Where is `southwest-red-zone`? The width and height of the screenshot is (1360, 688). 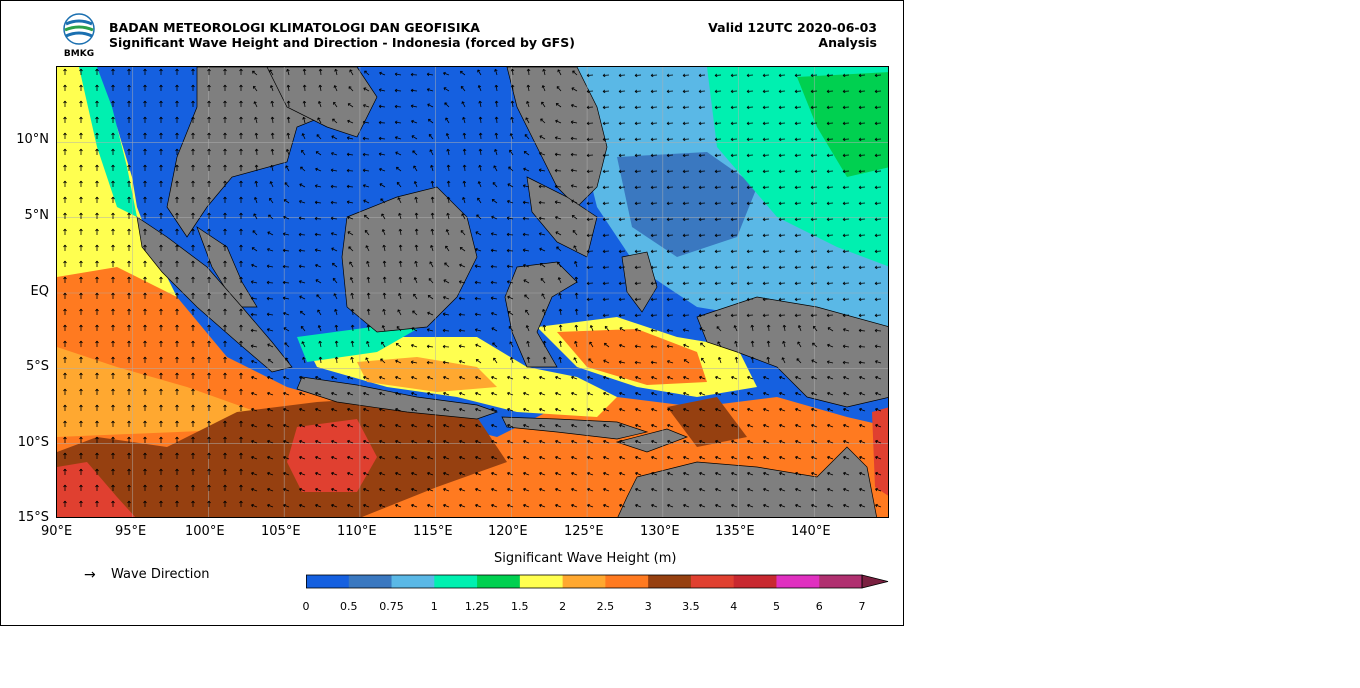 southwest-red-zone is located at coordinates (96, 489).